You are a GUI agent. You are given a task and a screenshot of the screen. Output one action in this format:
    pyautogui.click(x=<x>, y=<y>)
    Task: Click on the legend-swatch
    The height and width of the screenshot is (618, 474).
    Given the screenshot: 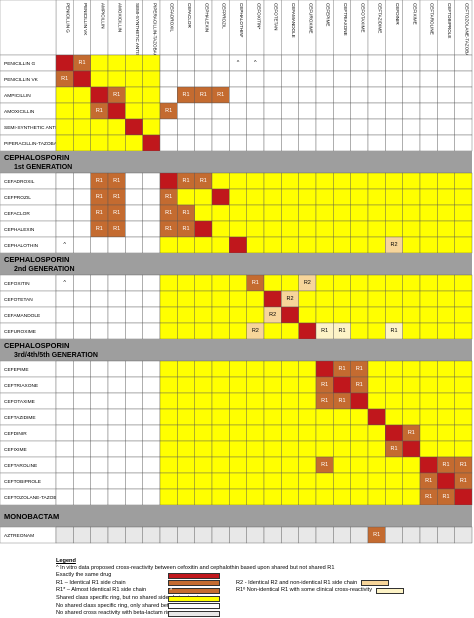 What is the action you would take?
    pyautogui.click(x=194, y=598)
    